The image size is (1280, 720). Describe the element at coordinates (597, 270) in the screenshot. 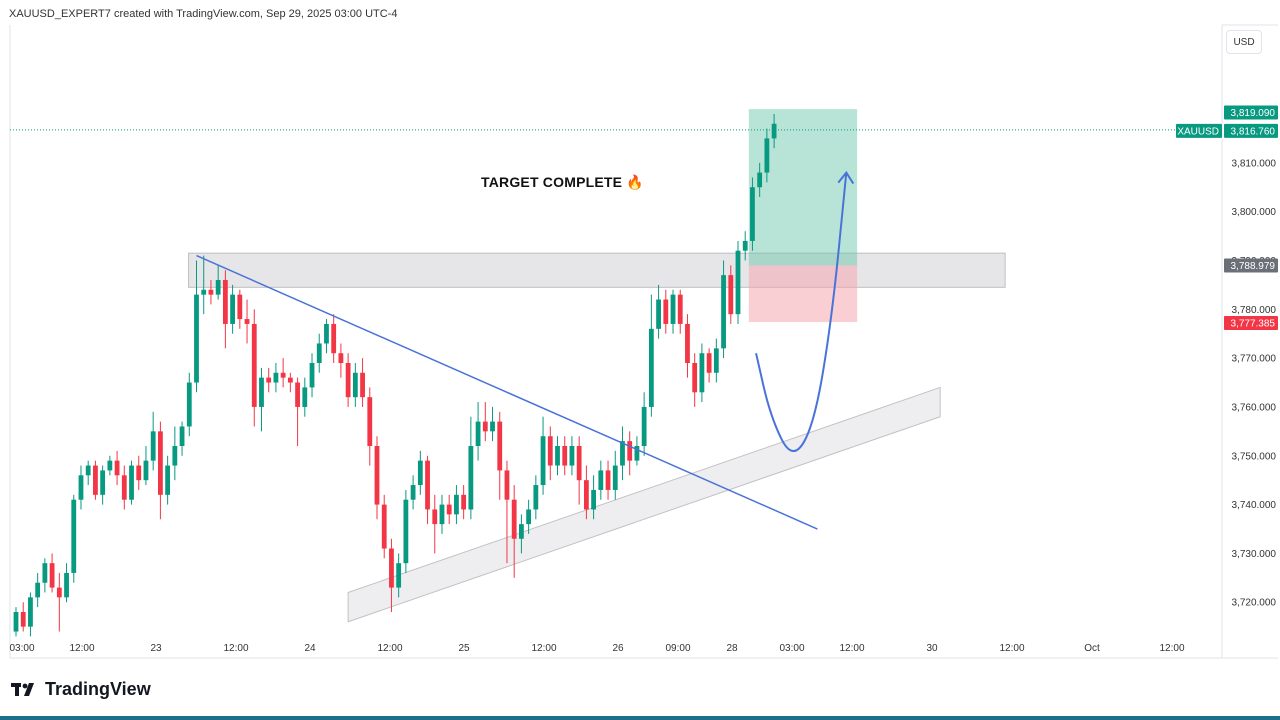

I see `resistance-zone` at that location.